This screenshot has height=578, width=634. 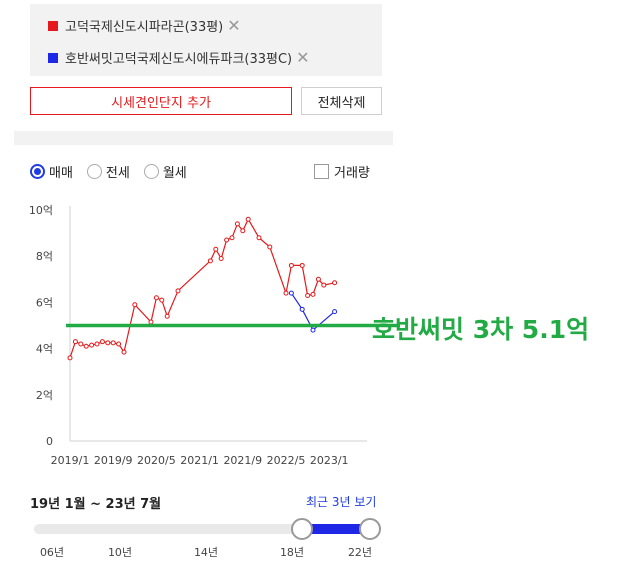 I want to click on legend-label: 고덕국제신도시파라곤(33평), so click(x=144, y=27).